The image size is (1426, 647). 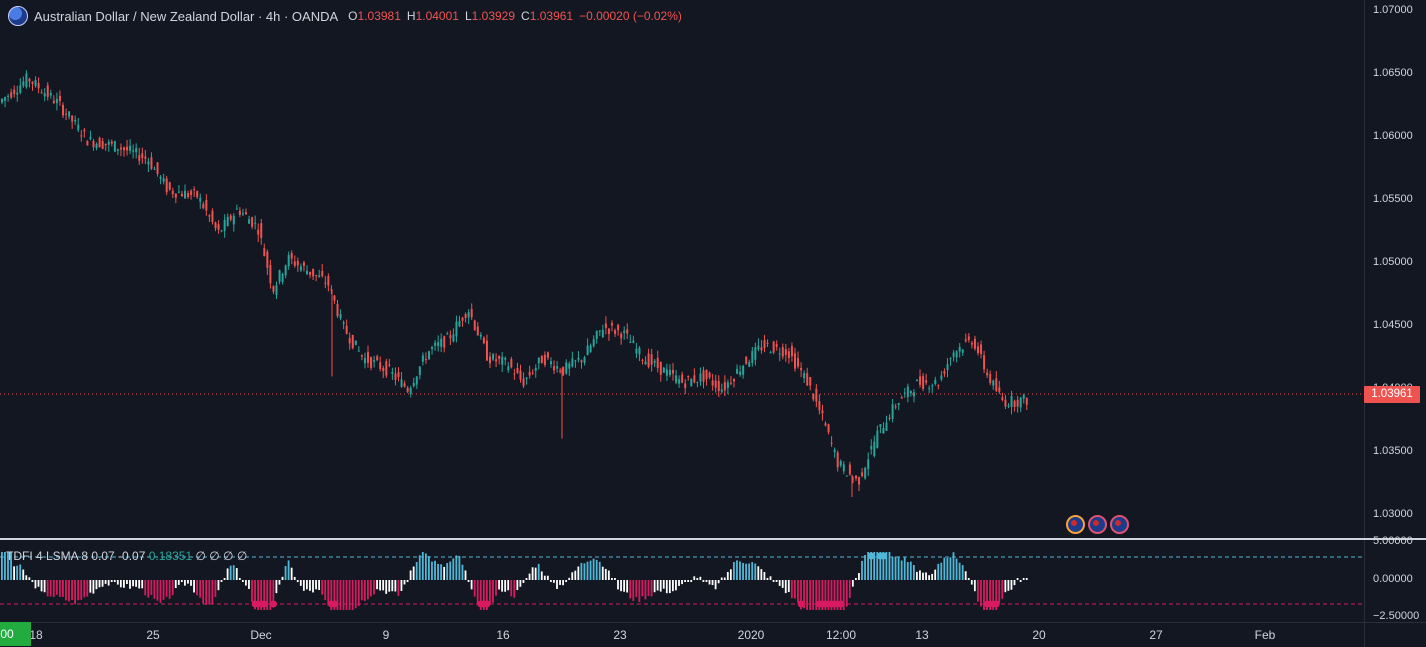 I want to click on indicator-extra: ∅ ∅ ∅ ∅, so click(x=221, y=556).